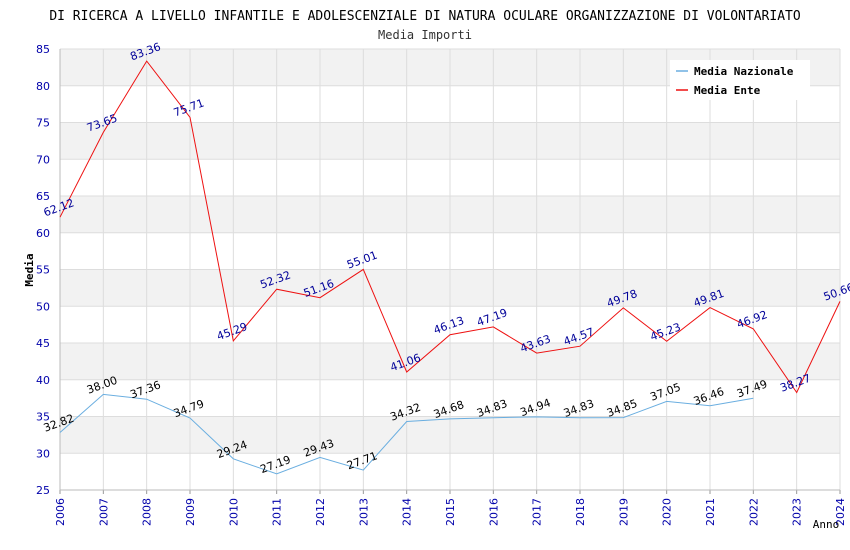 This screenshot has height=550, width=850. Describe the element at coordinates (43, 343) in the screenshot. I see `y-tick-label: 45` at that location.